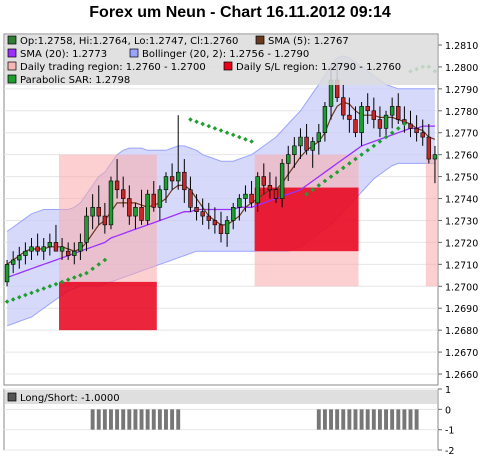 This screenshot has height=457, width=480. I want to click on legend-box, so click(221, 60).